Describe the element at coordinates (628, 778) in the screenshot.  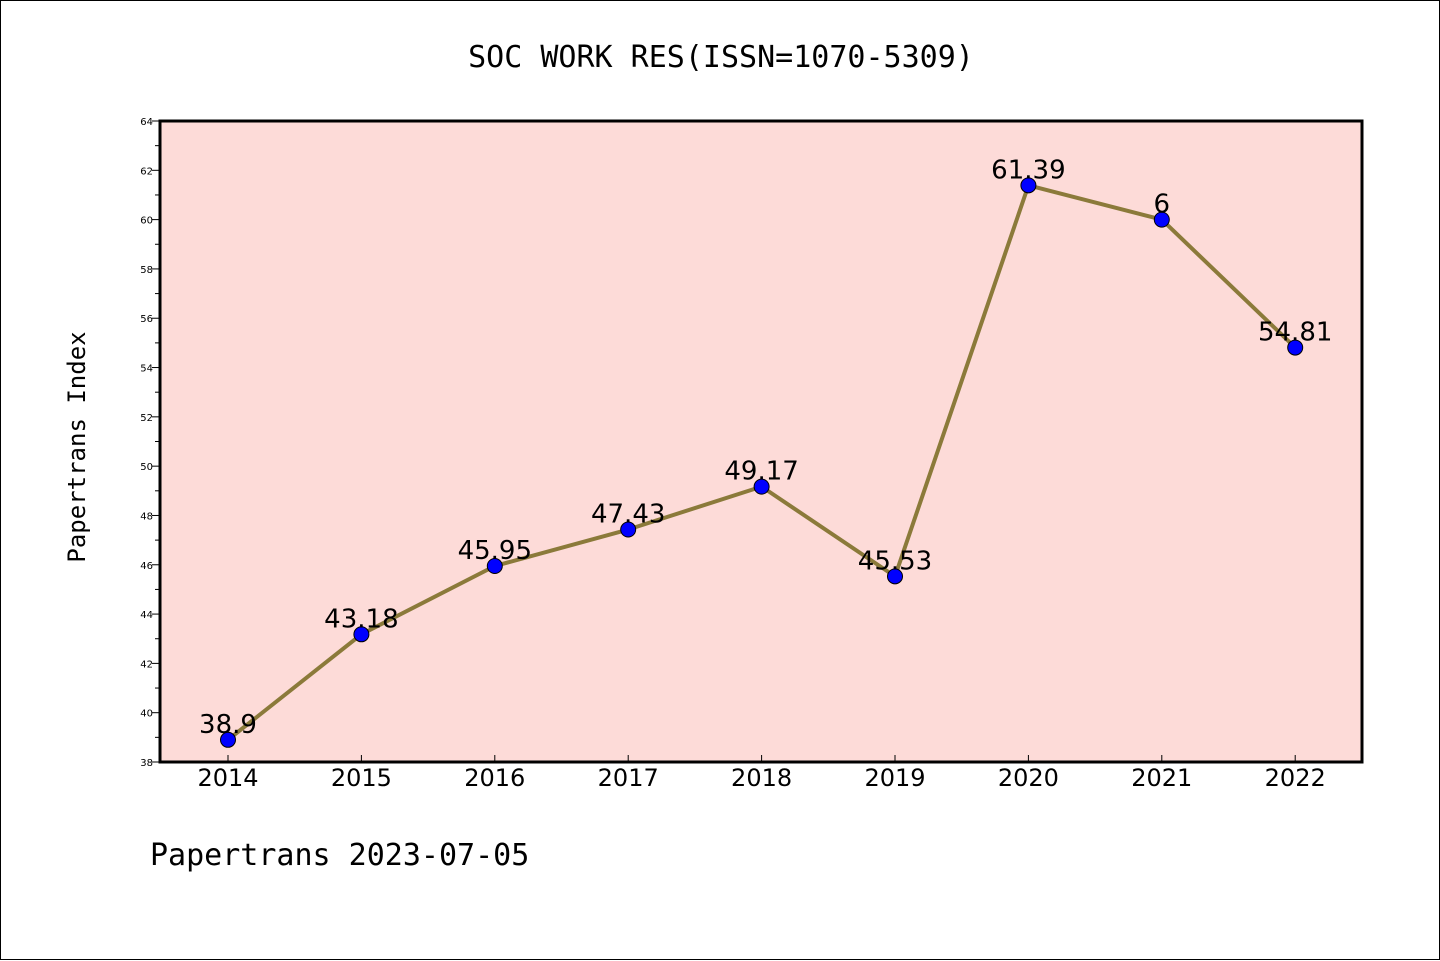
I see `x-tick-label: 2017` at that location.